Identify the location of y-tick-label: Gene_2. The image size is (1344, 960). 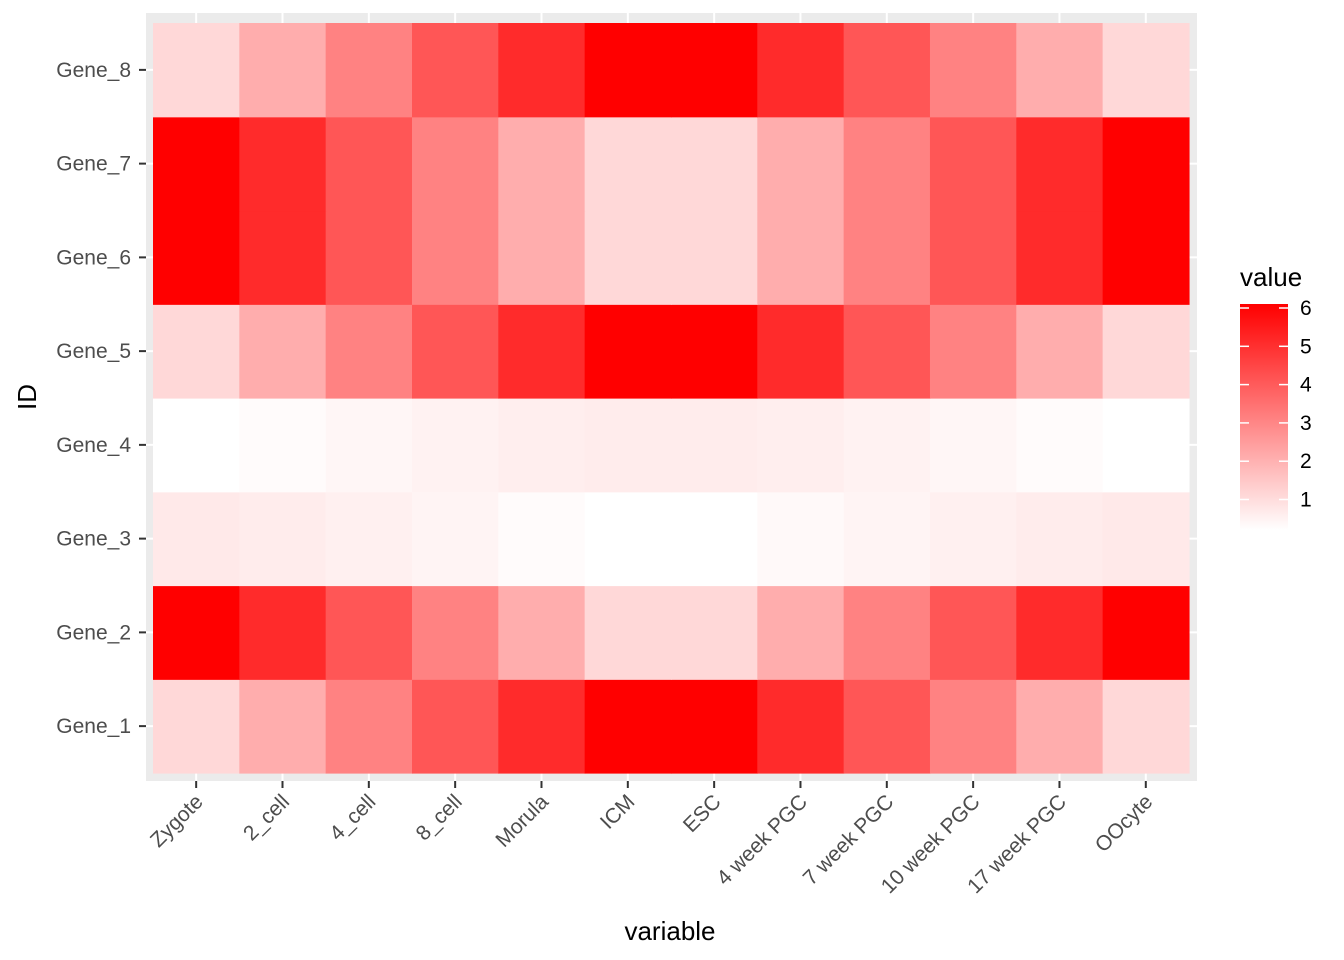
(93, 632).